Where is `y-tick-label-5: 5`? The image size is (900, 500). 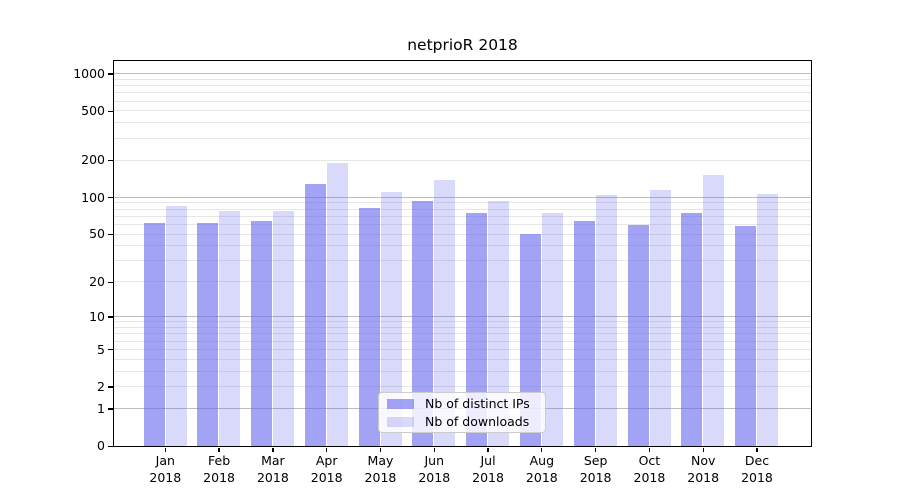
y-tick-label-5: 5 is located at coordinates (101, 349).